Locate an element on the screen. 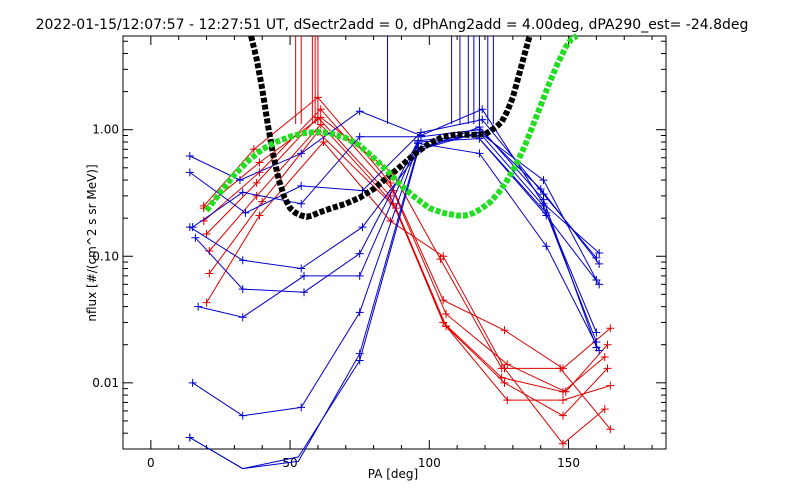  black-dashed-curve is located at coordinates (390, 127).